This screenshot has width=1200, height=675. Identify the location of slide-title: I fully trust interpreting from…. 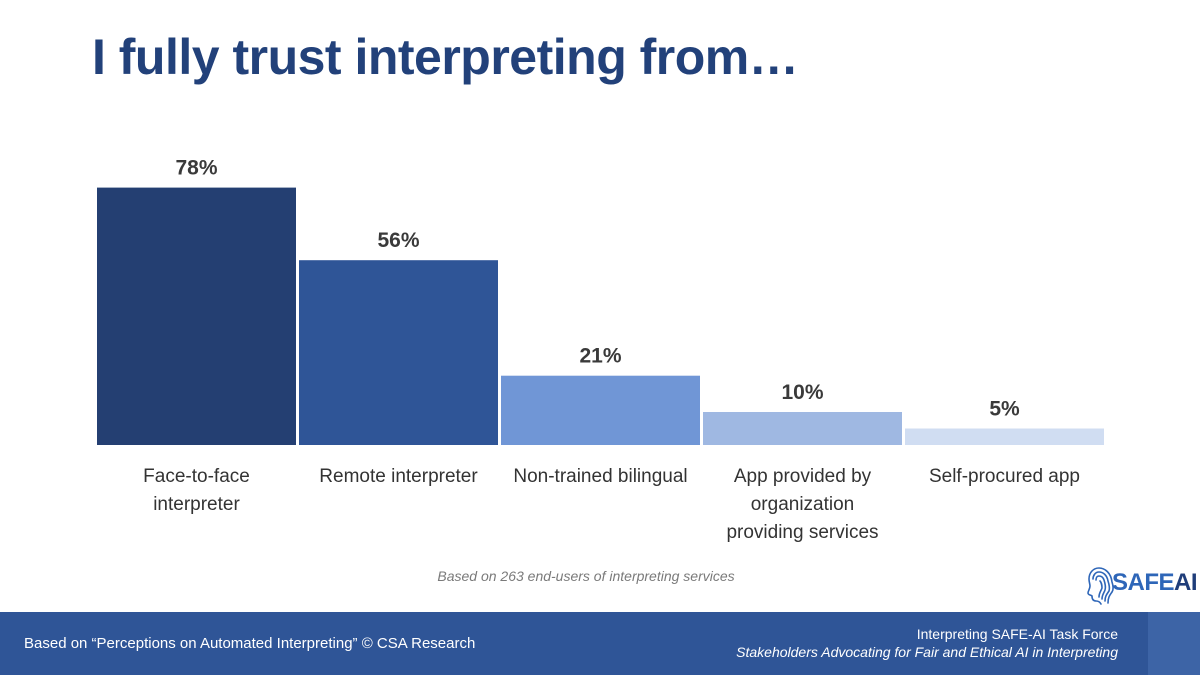
(445, 57).